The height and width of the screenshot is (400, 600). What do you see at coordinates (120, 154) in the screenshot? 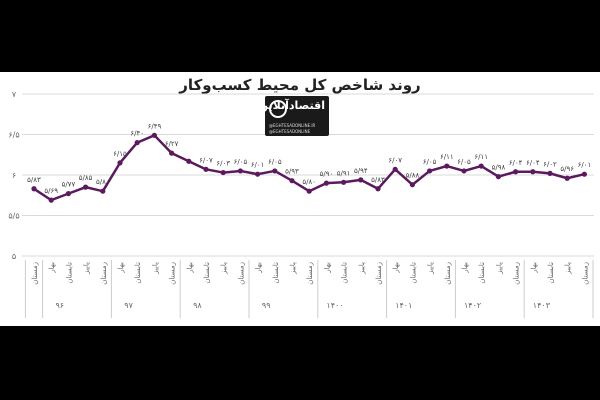
I see `data-label: ۶/۱۵` at bounding box center [120, 154].